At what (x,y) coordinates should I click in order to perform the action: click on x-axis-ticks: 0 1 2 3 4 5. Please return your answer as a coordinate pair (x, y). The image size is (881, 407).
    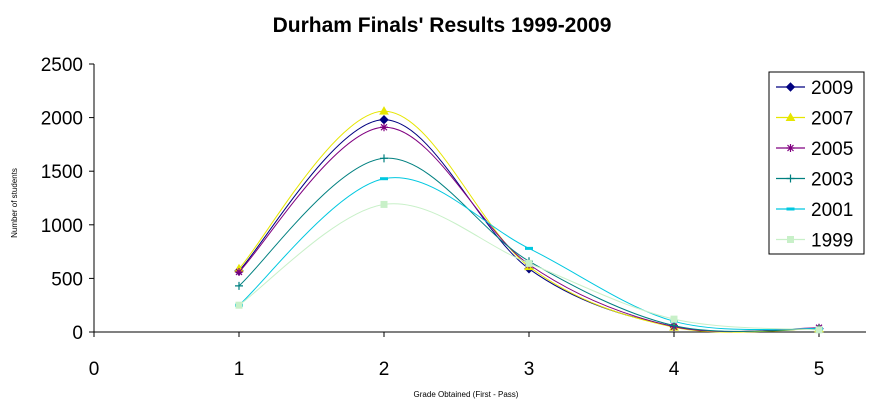
    Looking at the image, I should click on (457, 356).